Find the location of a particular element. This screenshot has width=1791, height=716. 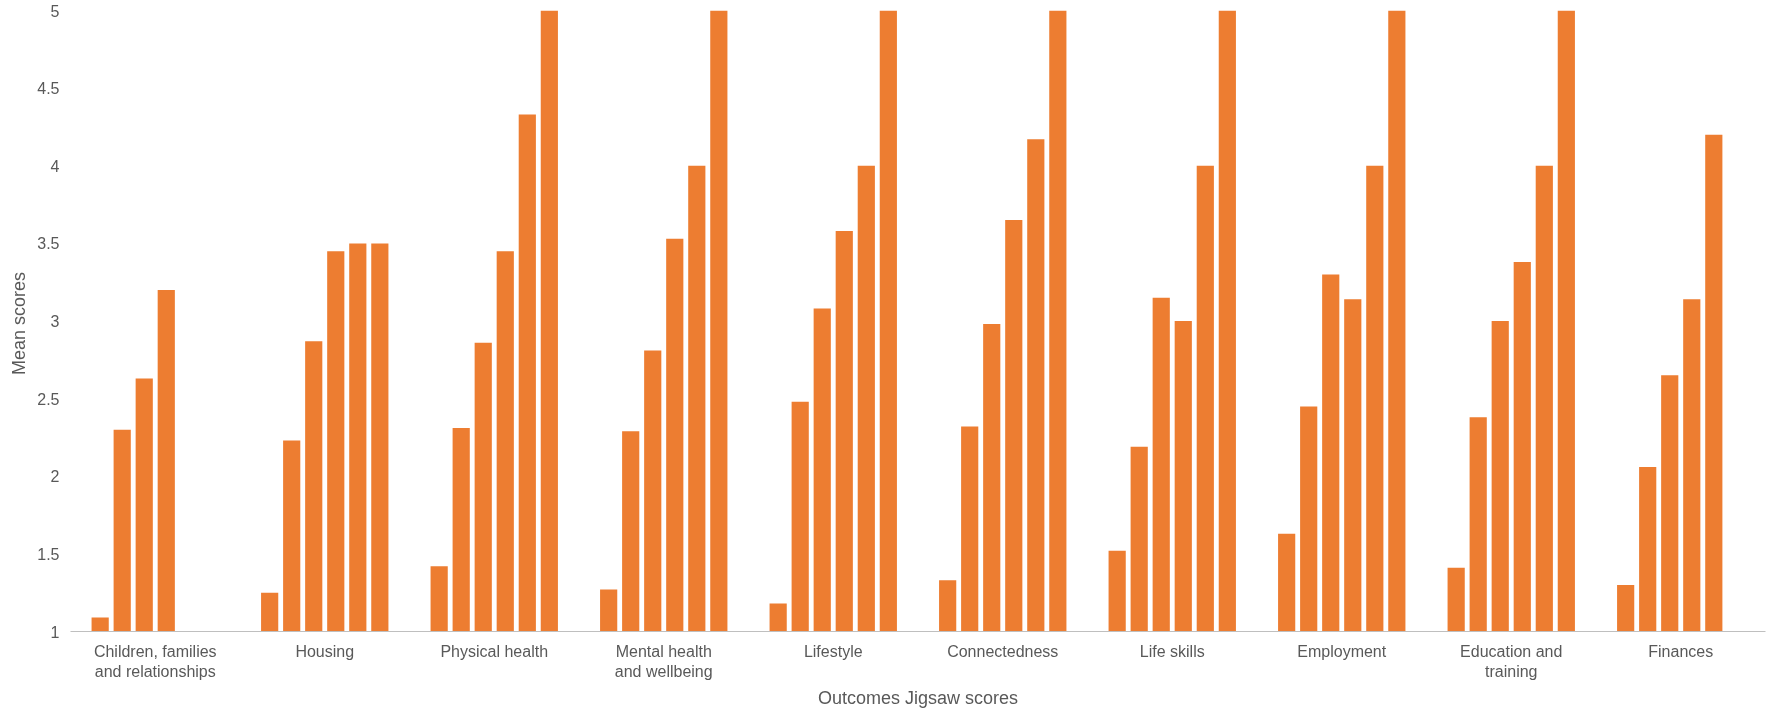

x-tick-label: Children, families and relationships is located at coordinates (155, 661).